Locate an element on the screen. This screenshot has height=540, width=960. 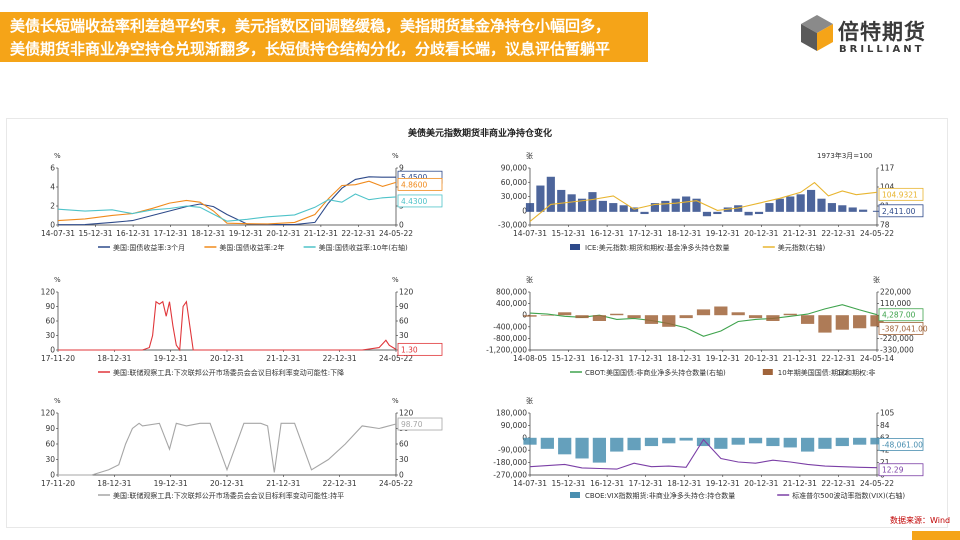
brand-logo: 倍特期货 BRILLIANT is located at coordinates (875, 39).